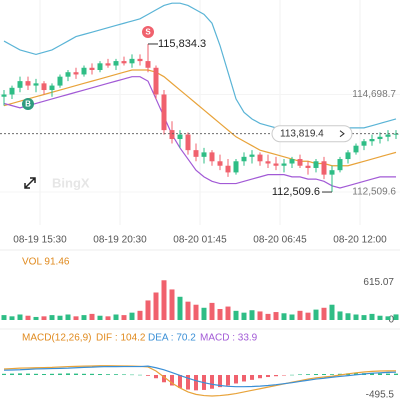 This screenshot has width=400, height=400. I want to click on macd-label: DIF : 104.2, so click(121, 338).